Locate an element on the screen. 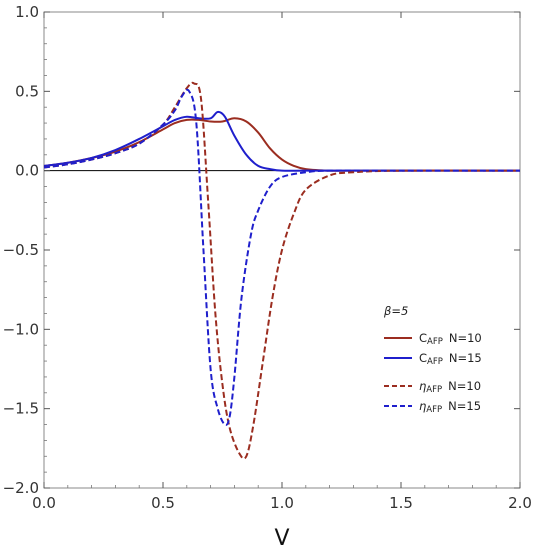 This screenshot has height=550, width=536. x-axis-title: V is located at coordinates (281, 538).